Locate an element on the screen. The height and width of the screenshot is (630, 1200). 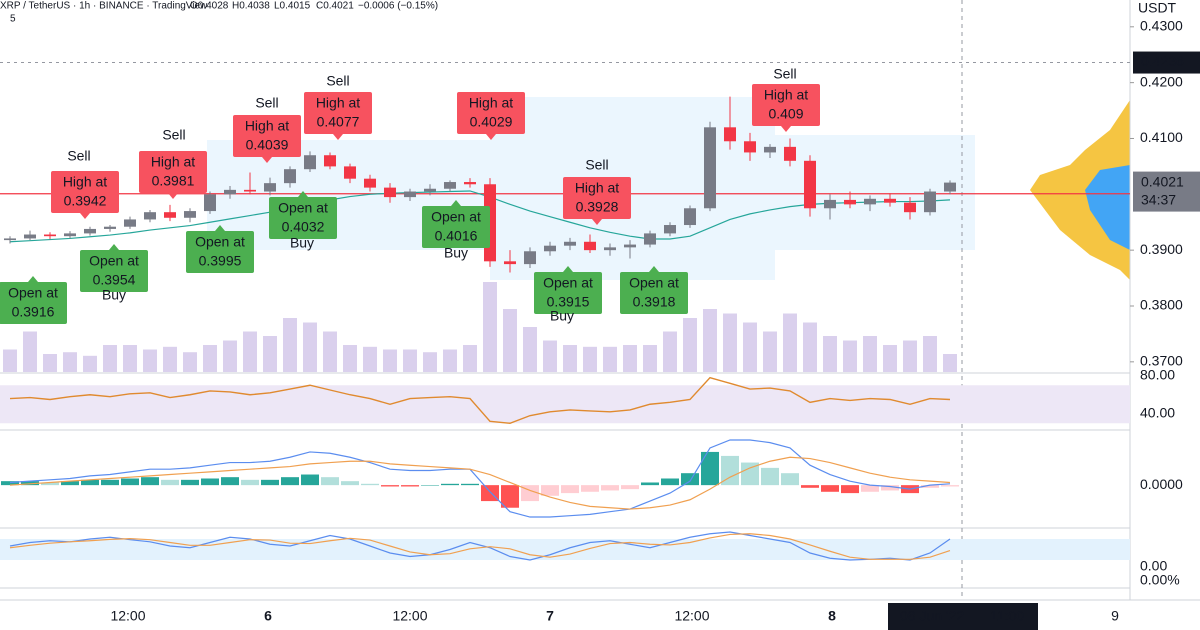
x-tick-label: 6 is located at coordinates (268, 616).